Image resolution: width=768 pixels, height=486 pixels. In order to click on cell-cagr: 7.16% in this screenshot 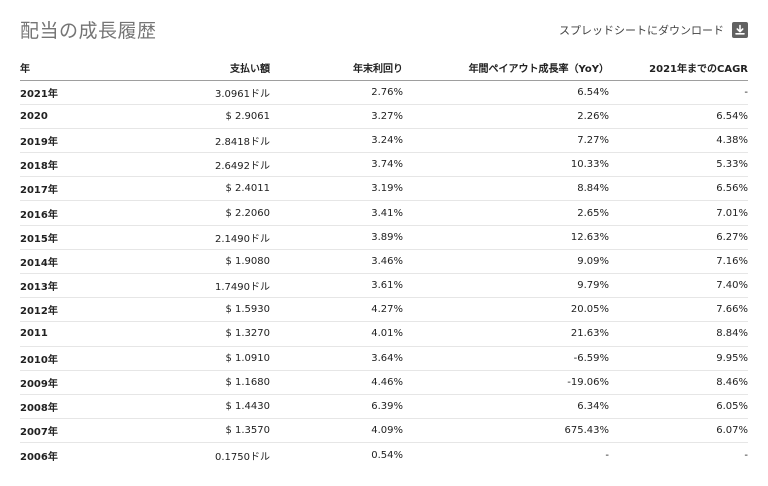, I will do `click(678, 262)`.